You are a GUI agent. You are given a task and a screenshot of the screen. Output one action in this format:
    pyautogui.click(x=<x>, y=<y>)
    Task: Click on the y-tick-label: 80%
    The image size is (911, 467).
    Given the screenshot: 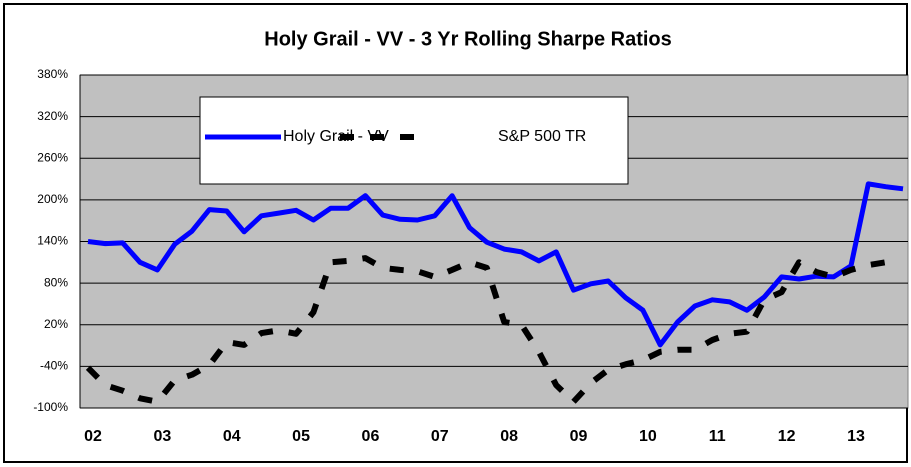 What is the action you would take?
    pyautogui.click(x=56, y=282)
    